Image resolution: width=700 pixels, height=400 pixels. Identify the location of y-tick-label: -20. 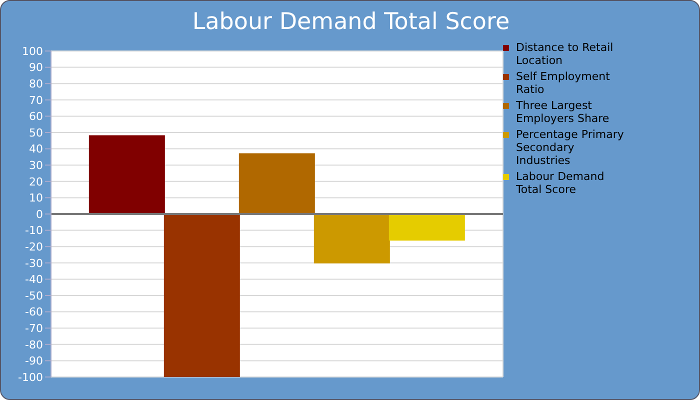
(34, 247).